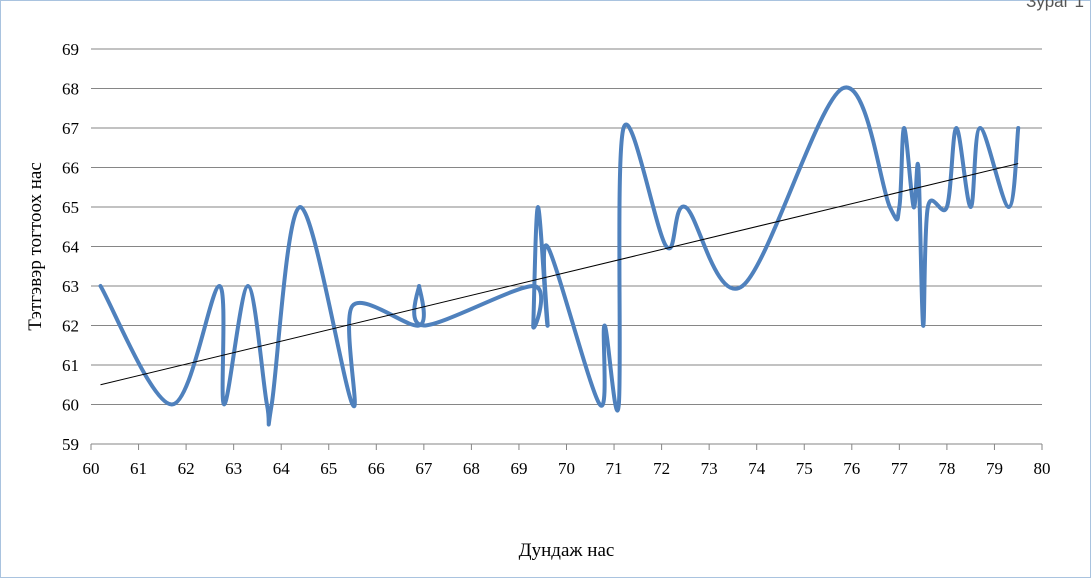 The width and height of the screenshot is (1091, 578). Describe the element at coordinates (851, 468) in the screenshot. I see `x-tick-label: 76` at that location.